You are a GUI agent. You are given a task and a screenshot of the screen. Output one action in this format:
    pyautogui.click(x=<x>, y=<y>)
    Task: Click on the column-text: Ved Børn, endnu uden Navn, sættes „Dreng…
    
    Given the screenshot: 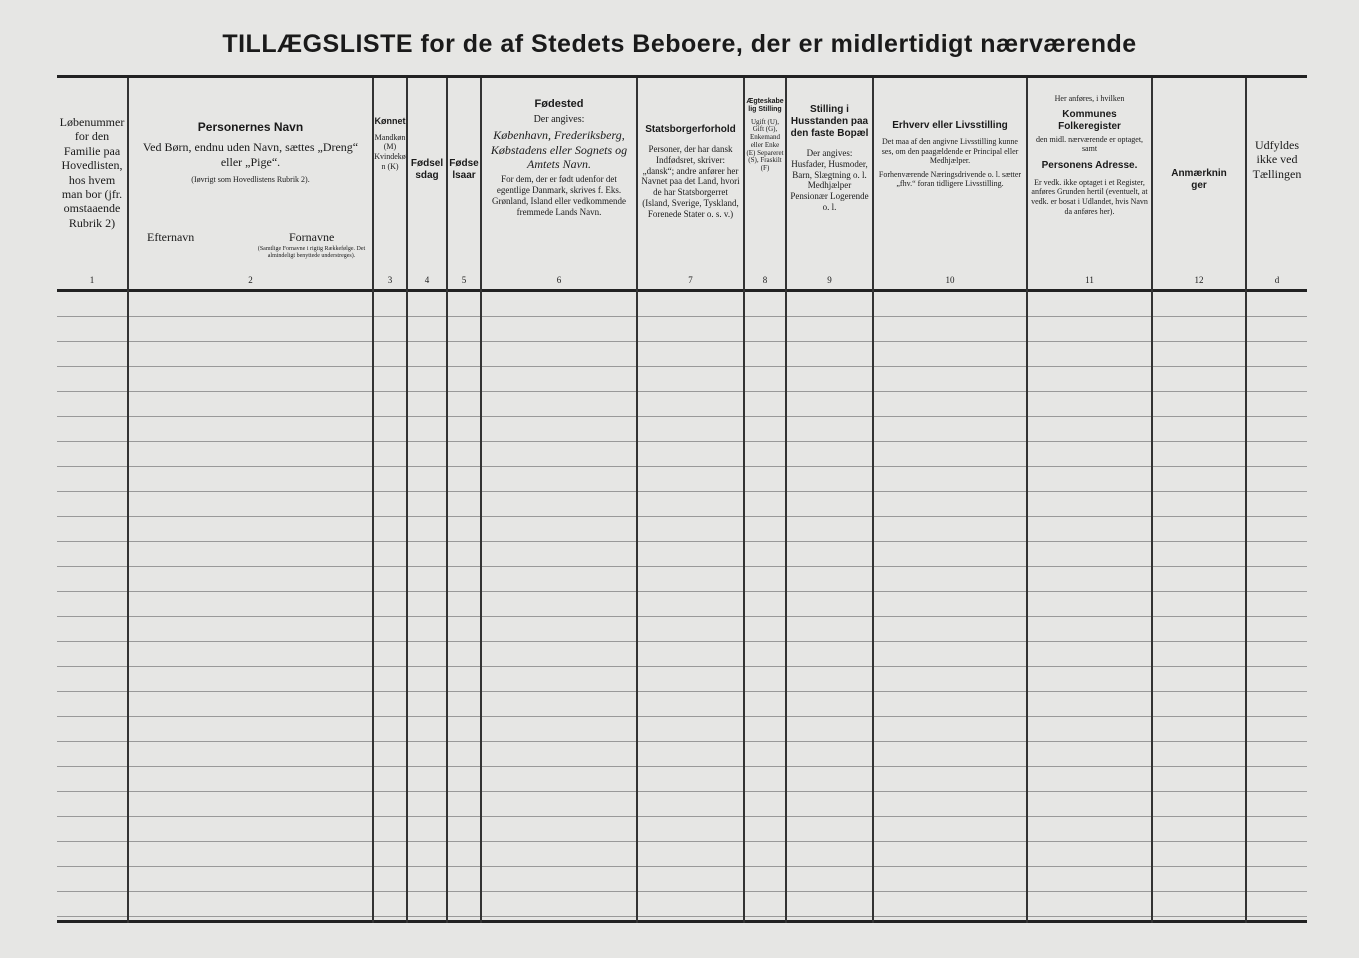 What is the action you would take?
    pyautogui.click(x=250, y=154)
    